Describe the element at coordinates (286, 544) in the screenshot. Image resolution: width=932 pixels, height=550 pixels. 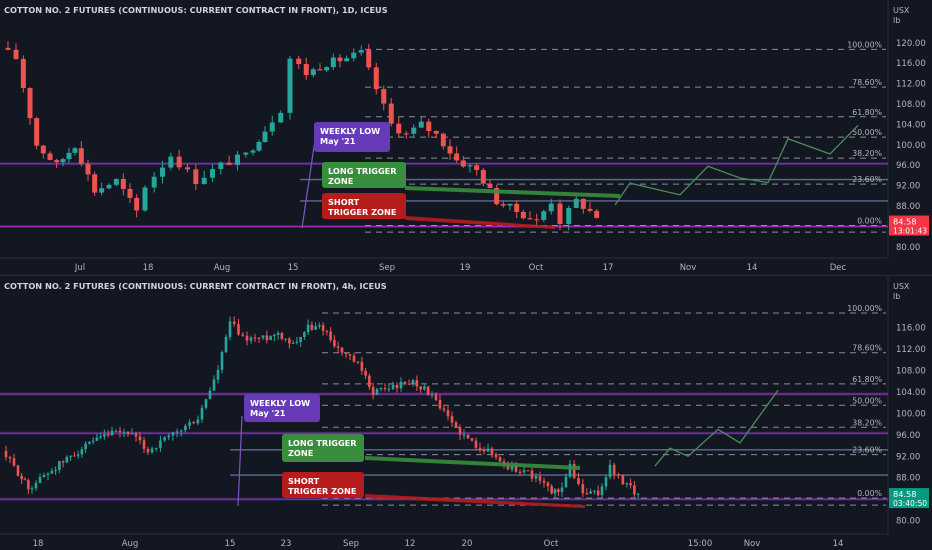
I see `x-tick-label: 23` at that location.